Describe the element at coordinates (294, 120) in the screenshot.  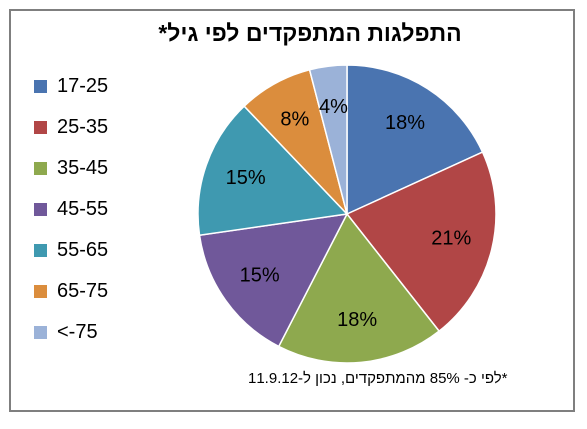
I see `slice-value-label: 8%` at that location.